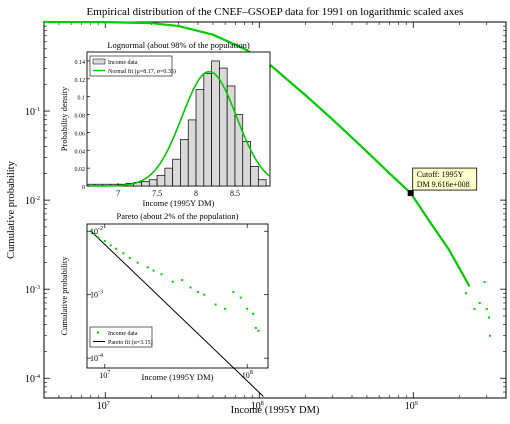 The width and height of the screenshot is (510, 424). I want to click on histogram-legend-box, so click(131, 66).